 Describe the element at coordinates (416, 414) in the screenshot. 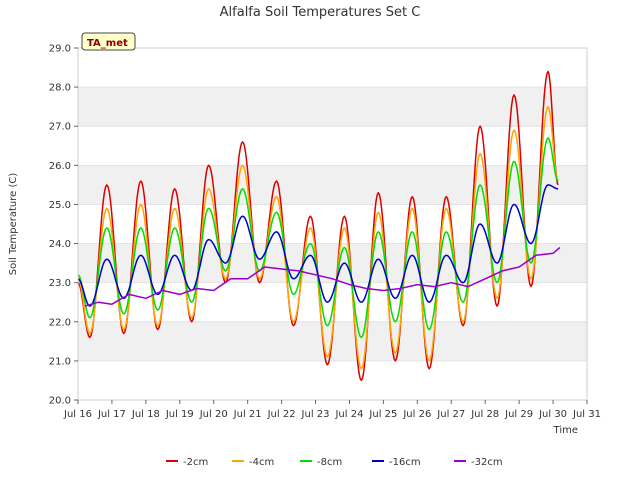

I see `x-tick-label: Jul 26` at that location.